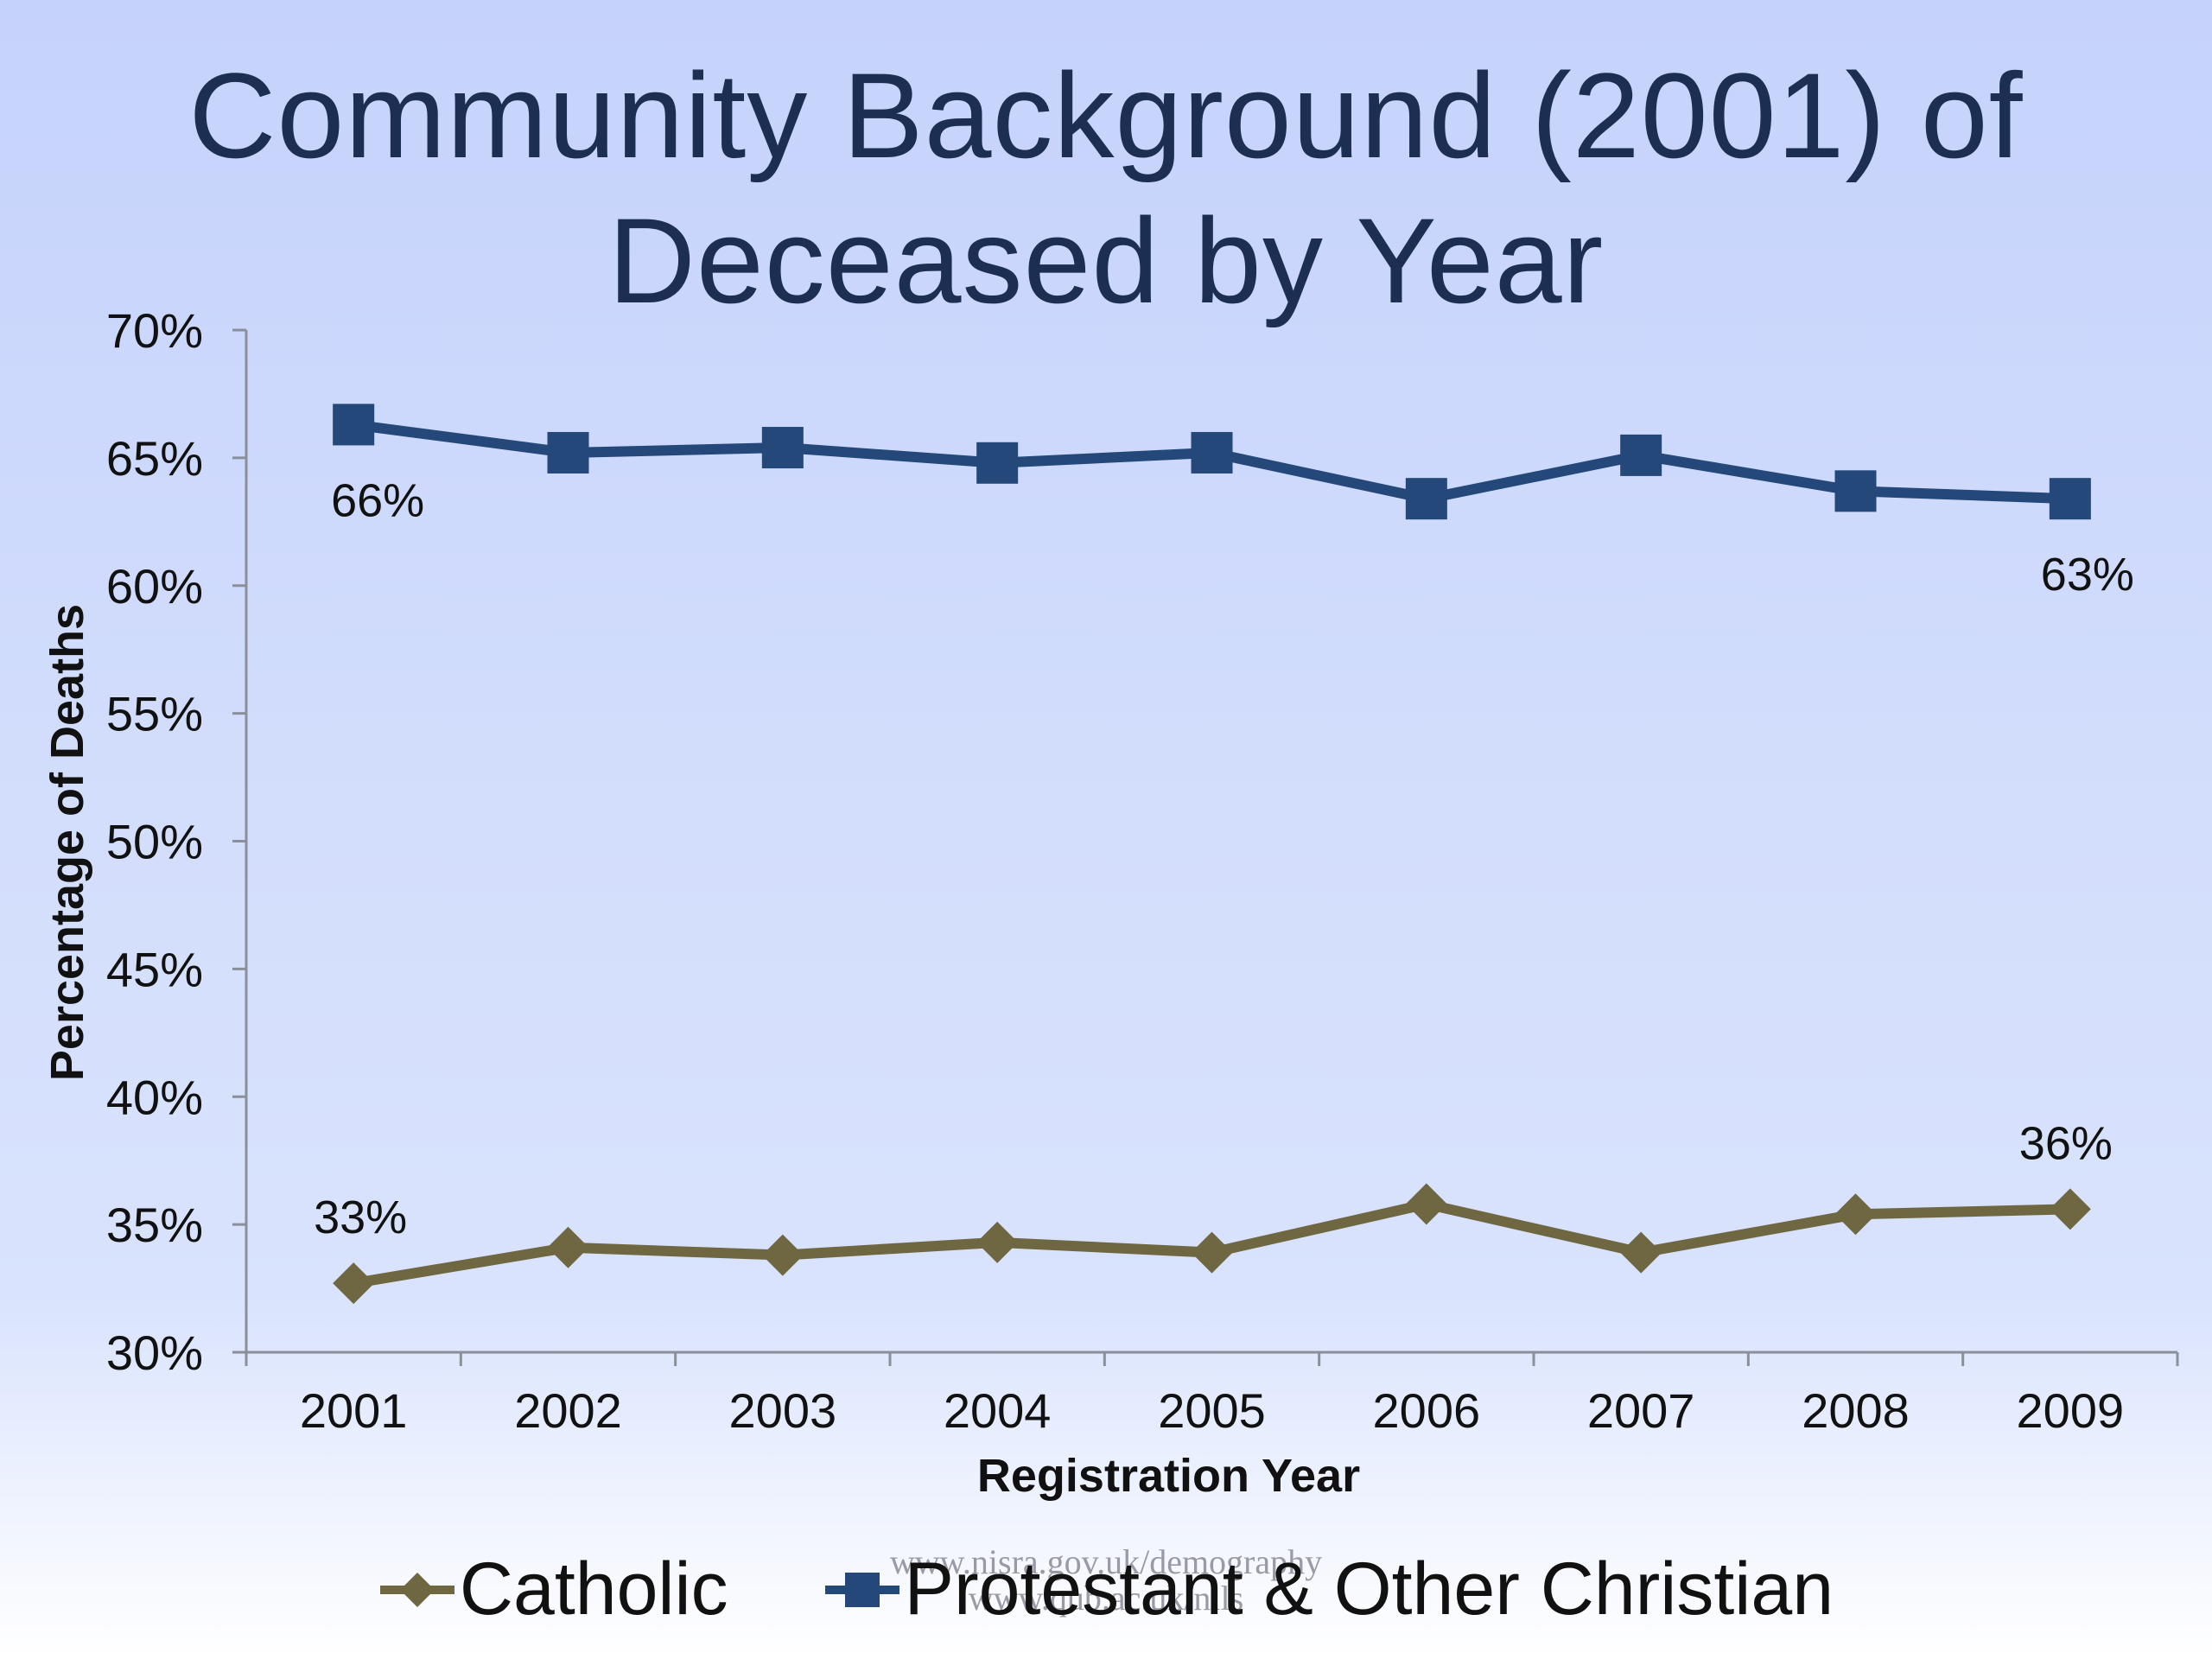  What do you see at coordinates (1212, 1410) in the screenshot?
I see `x-tick-label: 2005` at bounding box center [1212, 1410].